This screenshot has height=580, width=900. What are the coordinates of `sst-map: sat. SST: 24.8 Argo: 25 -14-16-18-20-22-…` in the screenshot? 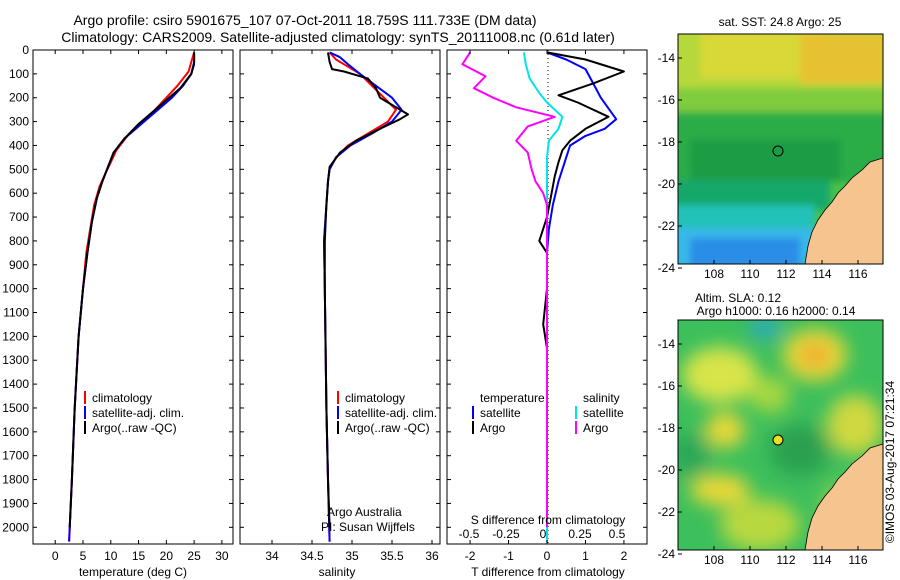 It's located at (771, 148).